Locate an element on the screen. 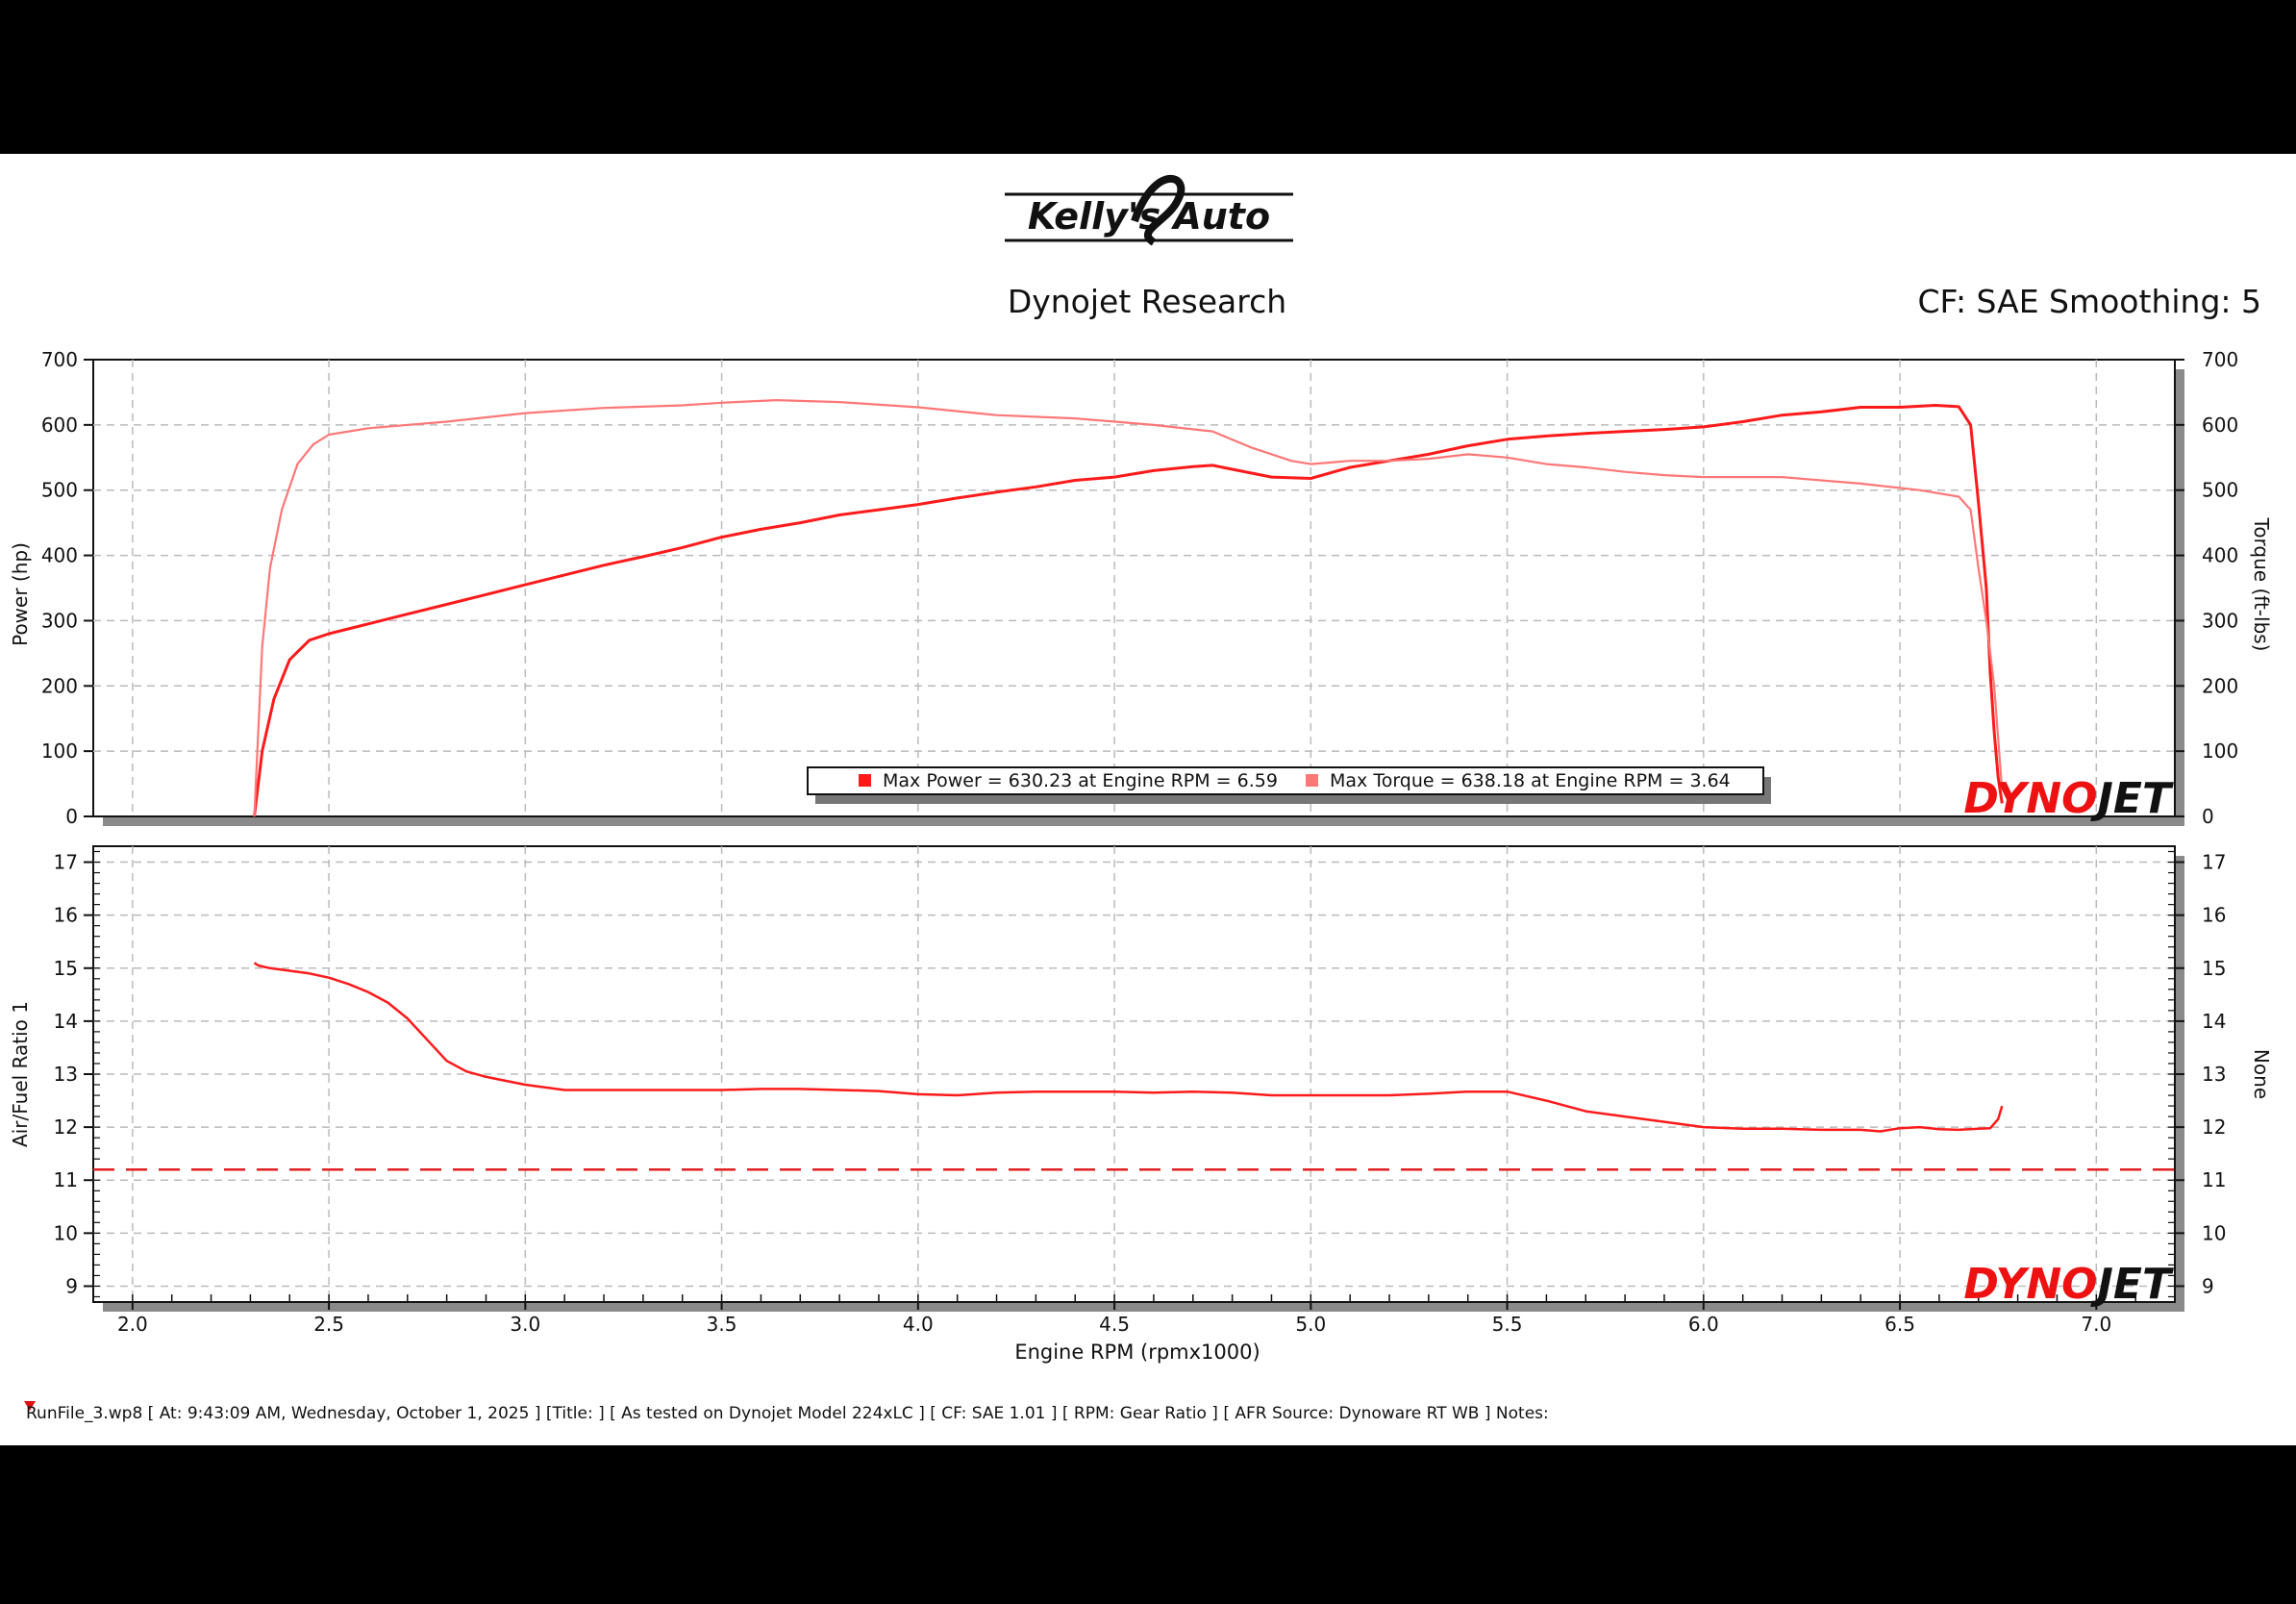  y2-tick-label: 700 is located at coordinates (2220, 359).